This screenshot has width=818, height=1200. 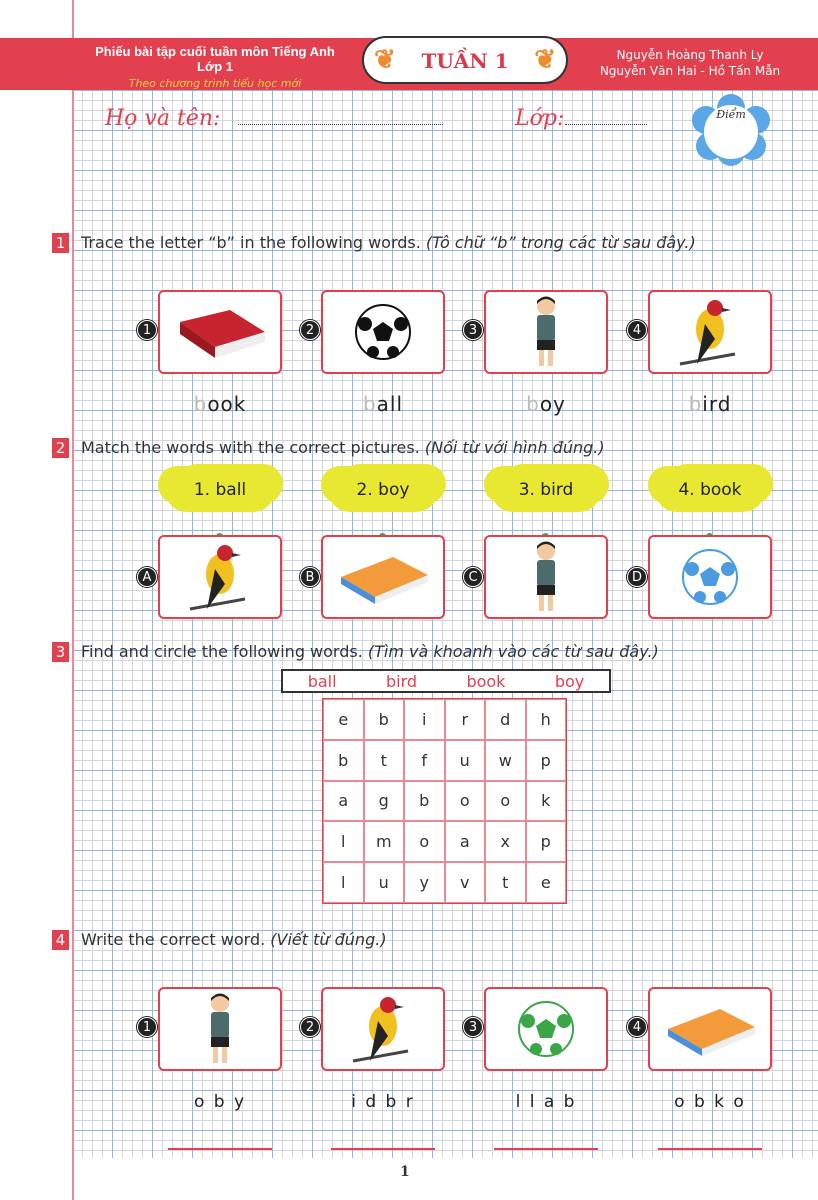 I want to click on trace-word: ball, so click(x=383, y=404).